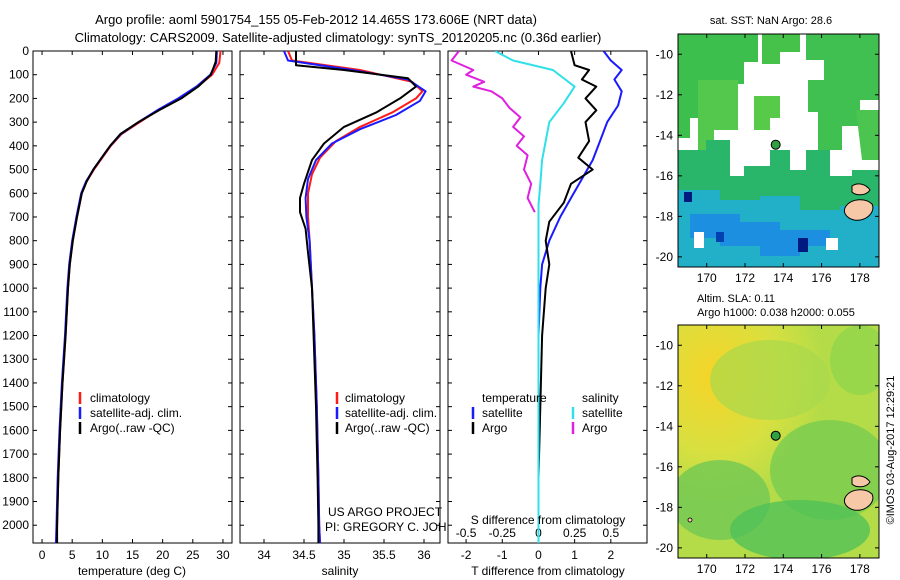 The height and width of the screenshot is (580, 900). I want to click on sla-field-centre, so click(770, 380).